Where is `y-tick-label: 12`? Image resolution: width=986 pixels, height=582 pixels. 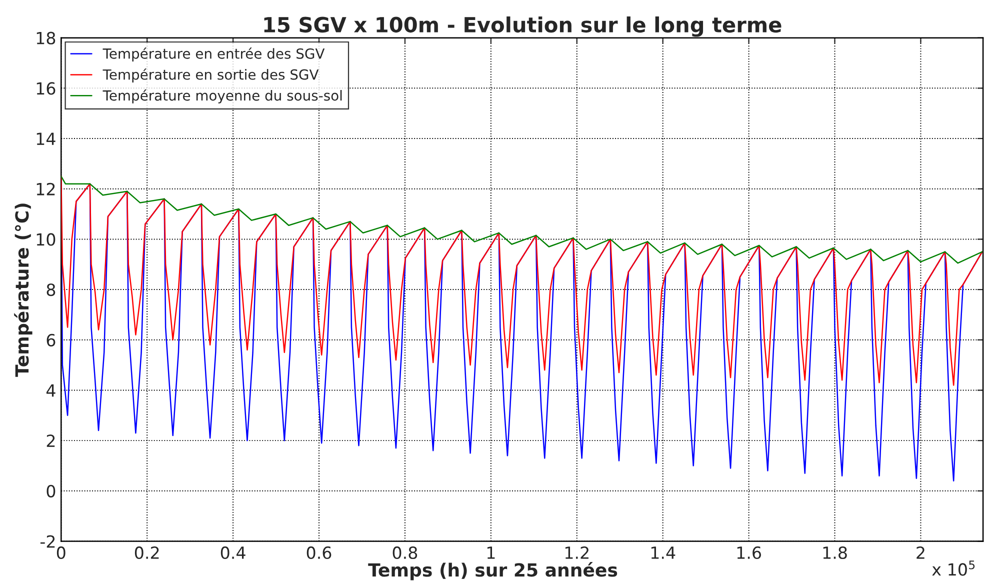
y-tick-label: 12 is located at coordinates (45, 189).